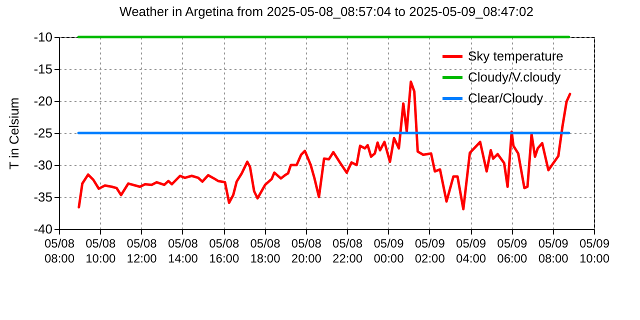  I want to click on y-tick-label: -20, so click(43, 101).